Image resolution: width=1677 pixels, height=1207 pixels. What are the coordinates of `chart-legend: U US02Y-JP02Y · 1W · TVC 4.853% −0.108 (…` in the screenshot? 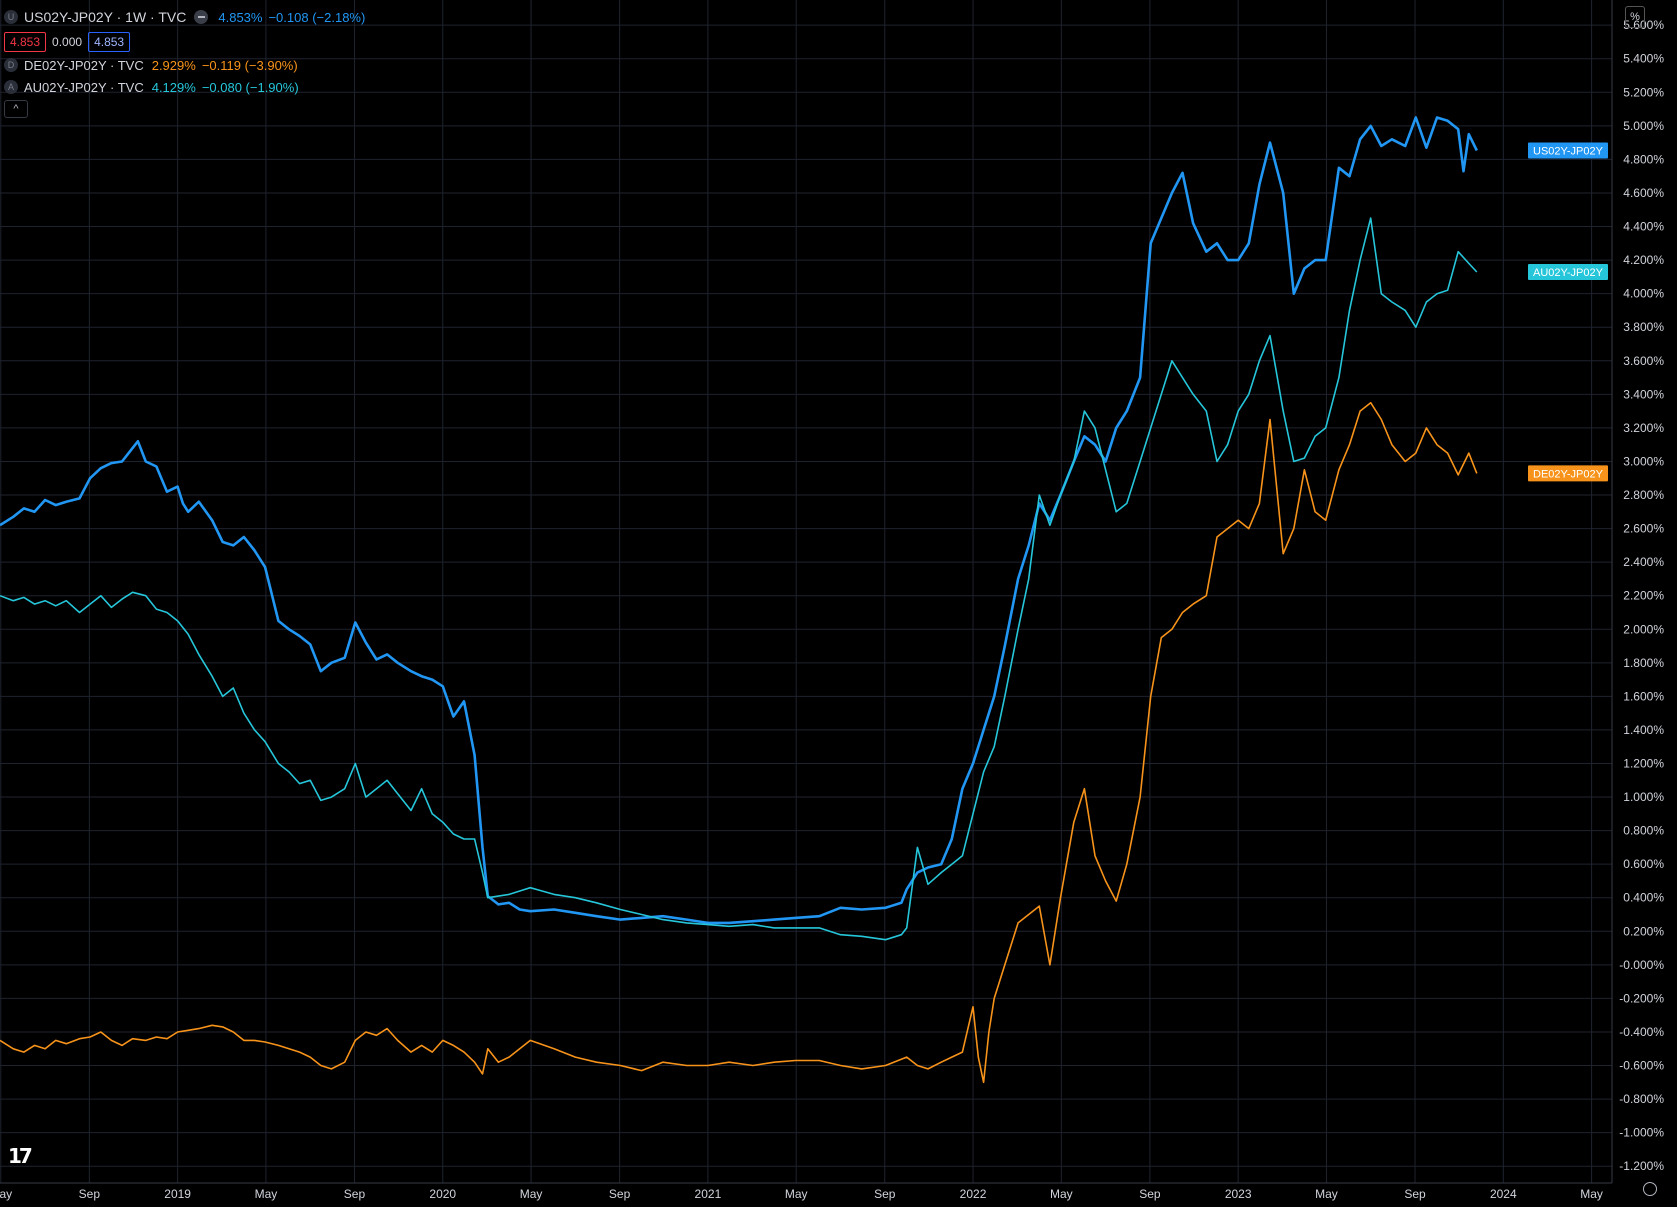 It's located at (187, 62).